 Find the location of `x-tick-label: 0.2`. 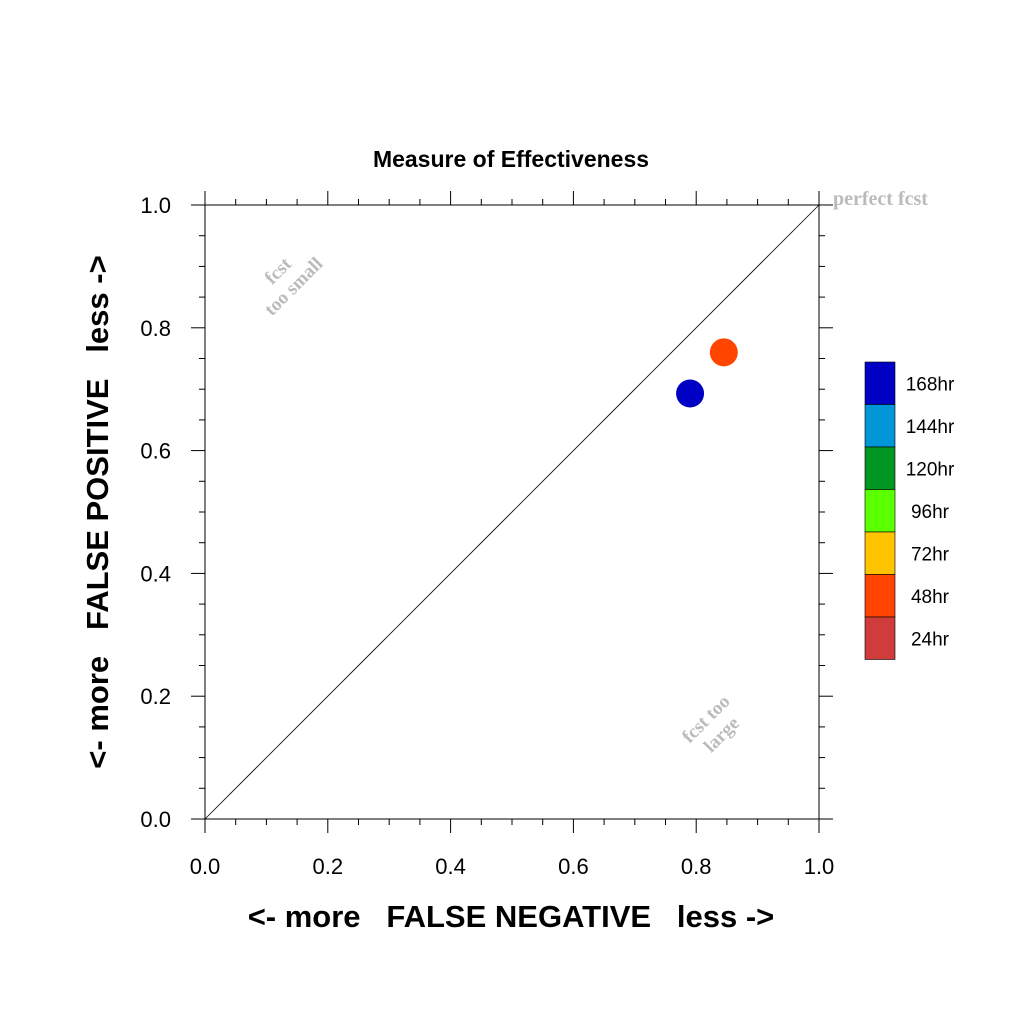

x-tick-label: 0.2 is located at coordinates (328, 866).